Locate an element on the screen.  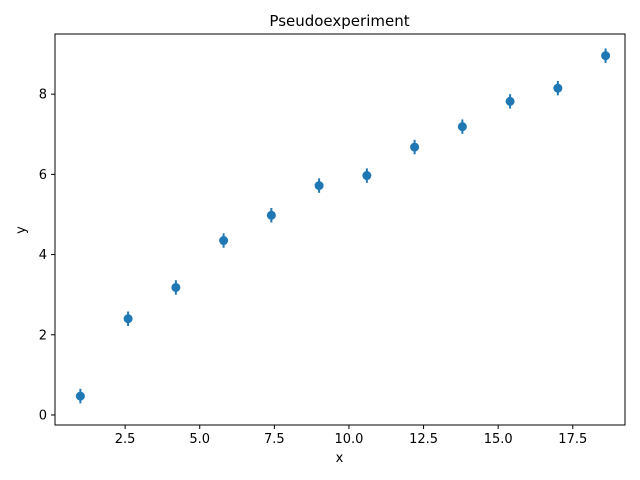
x-tick-label: 2.5 is located at coordinates (125, 439).